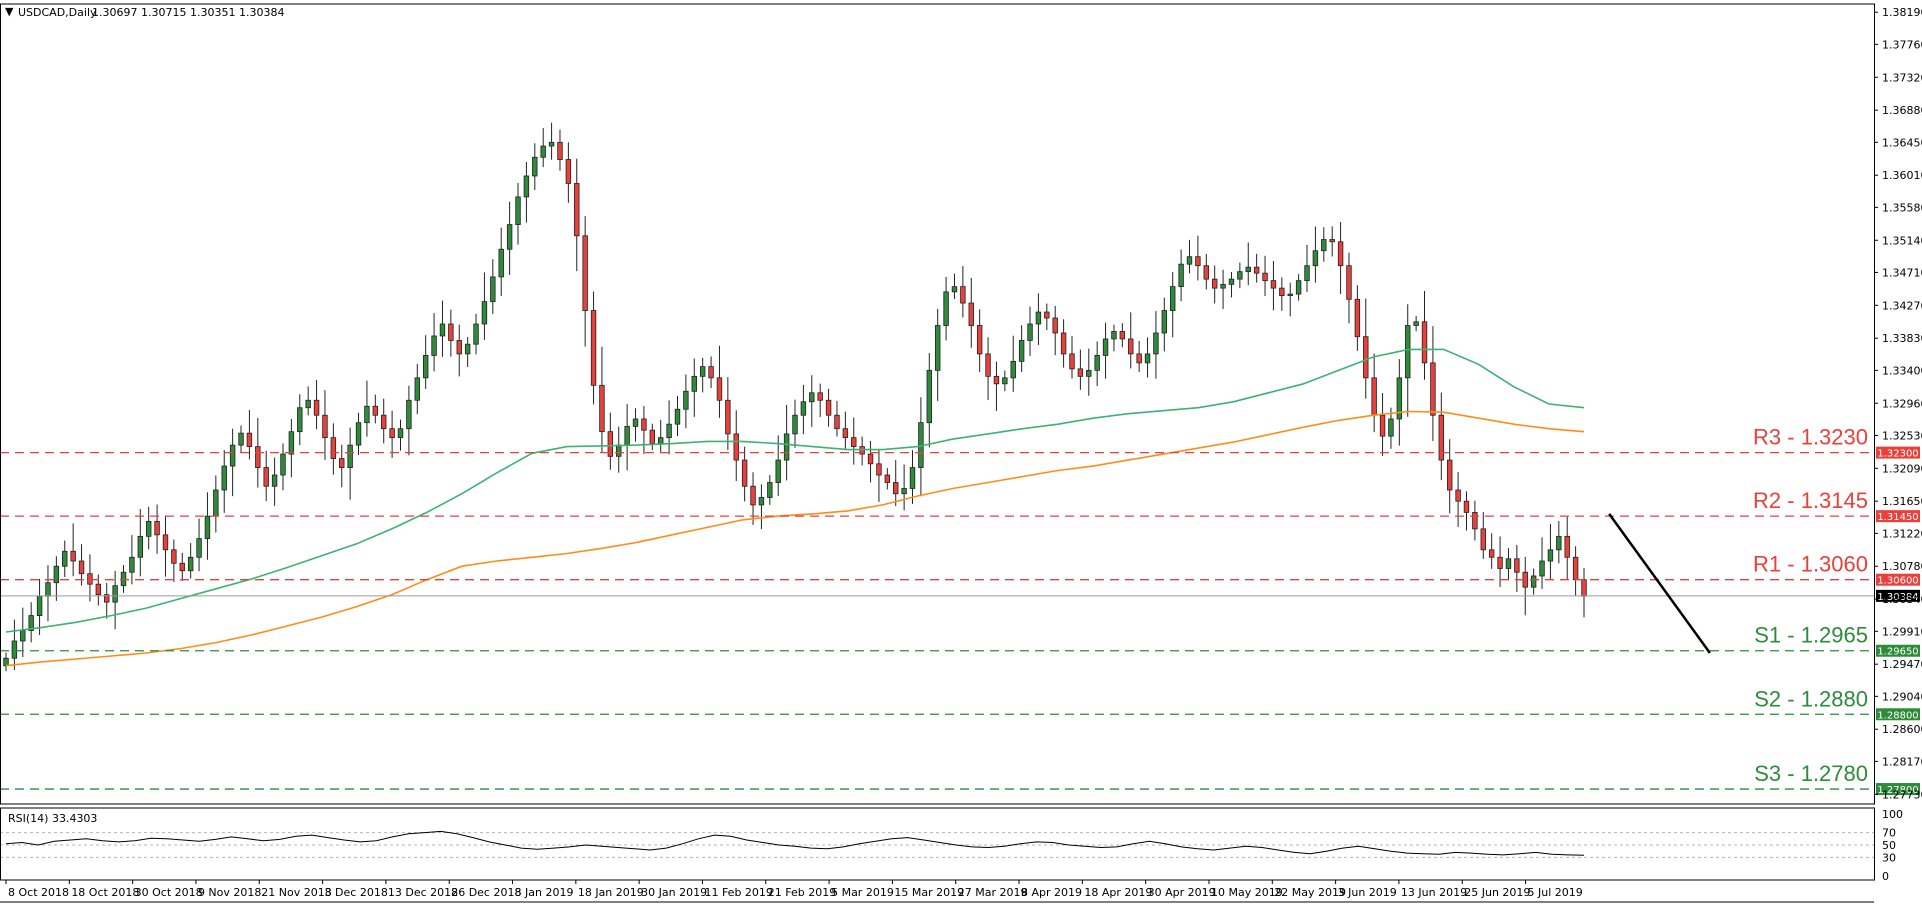 Image resolution: width=1922 pixels, height=905 pixels. Describe the element at coordinates (1811, 698) in the screenshot. I see `level-label-s2: S2 - 1.2880` at that location.